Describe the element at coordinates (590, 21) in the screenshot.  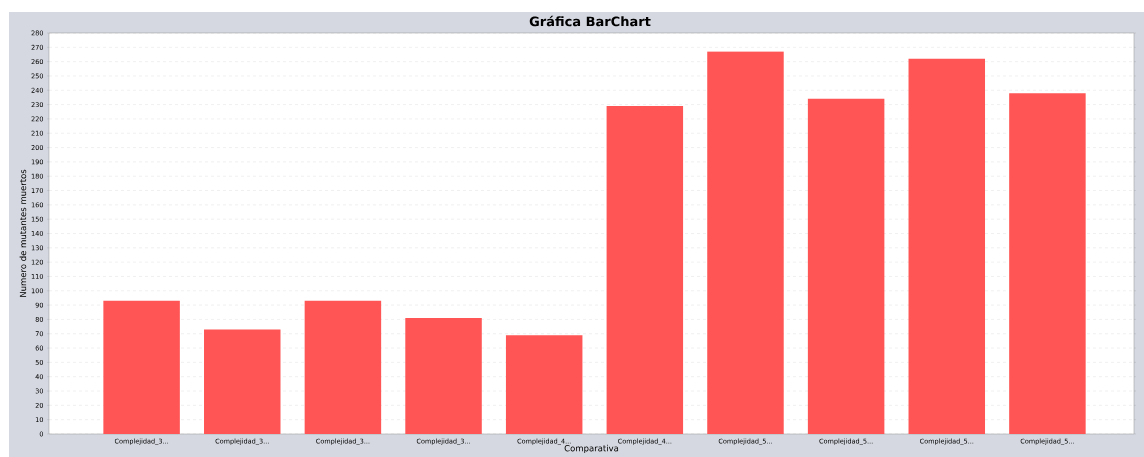
I see `chart-title: Gráfica BarChart` at that location.